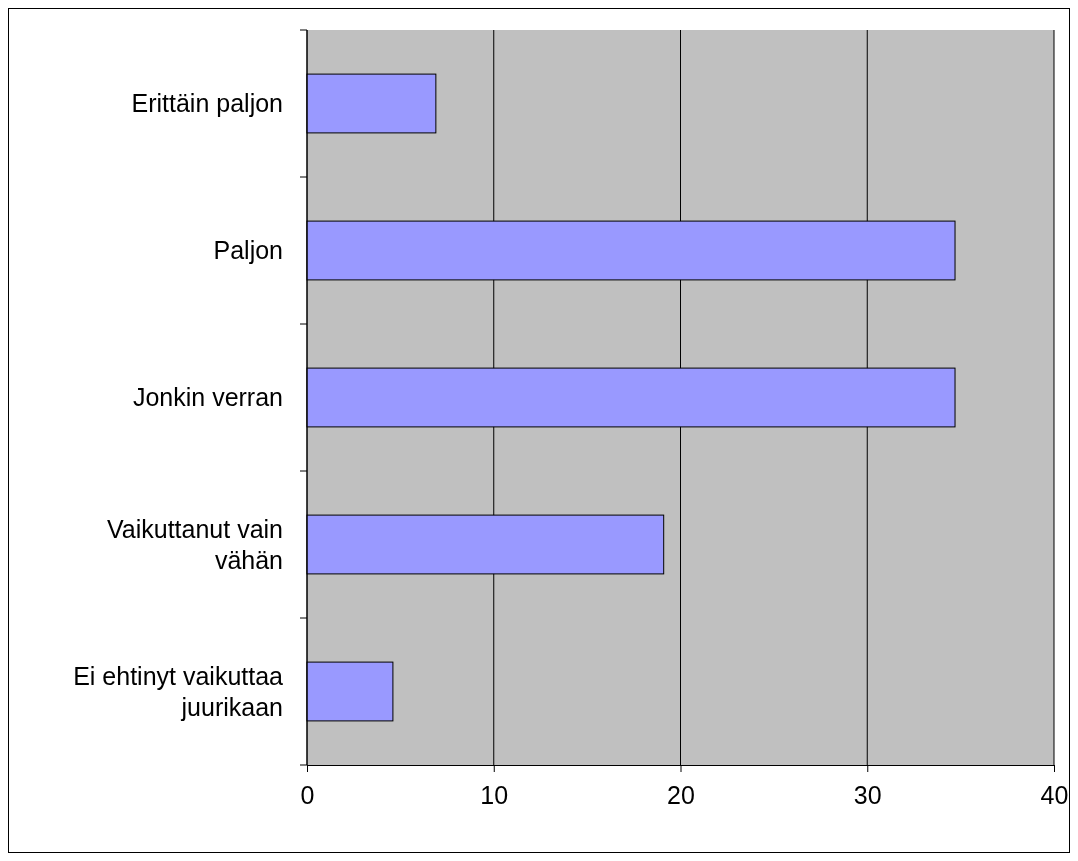  What do you see at coordinates (867, 794) in the screenshot?
I see `x-tick-label: 30` at bounding box center [867, 794].